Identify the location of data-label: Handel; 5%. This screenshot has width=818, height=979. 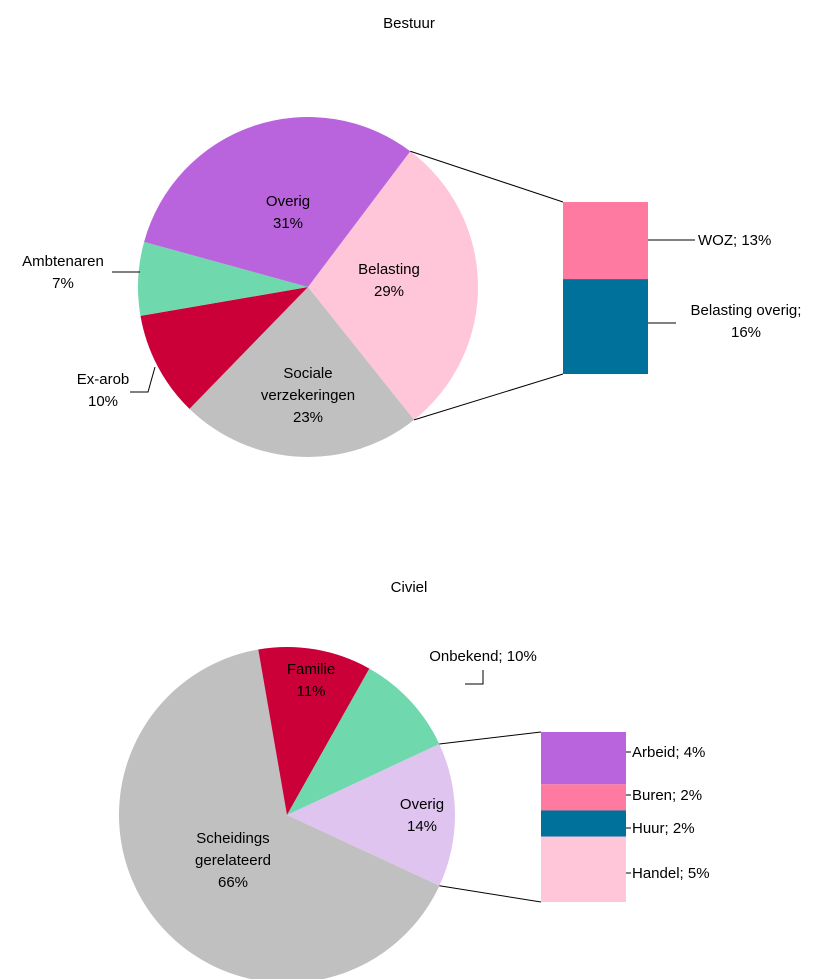
(671, 873).